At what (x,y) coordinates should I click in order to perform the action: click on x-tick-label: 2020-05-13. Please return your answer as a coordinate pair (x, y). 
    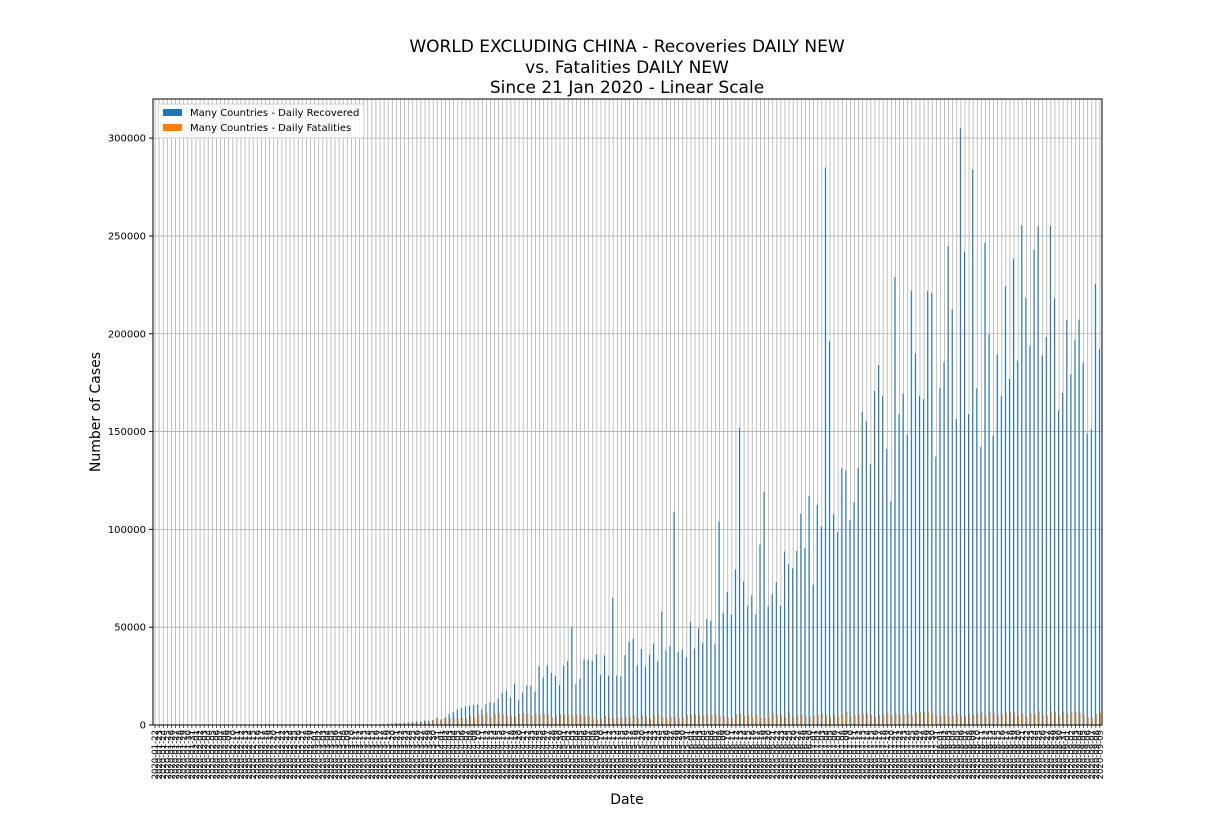
    Looking at the image, I should click on (614, 754).